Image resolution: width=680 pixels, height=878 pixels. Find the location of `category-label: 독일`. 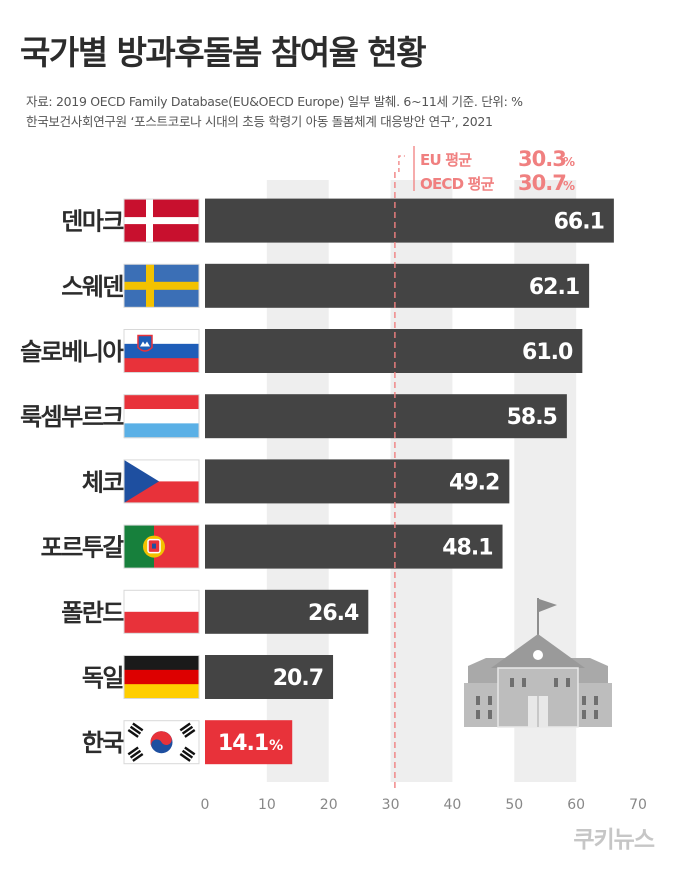

category-label: 독일 is located at coordinates (103, 678).